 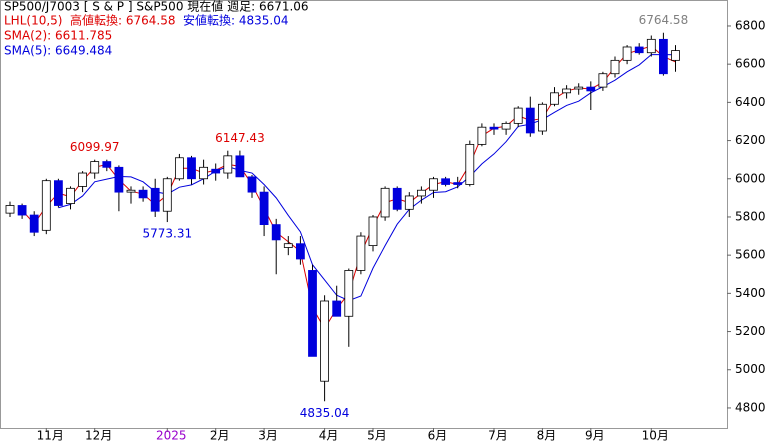 I want to click on y-tick-label: 6200, so click(x=750, y=140).